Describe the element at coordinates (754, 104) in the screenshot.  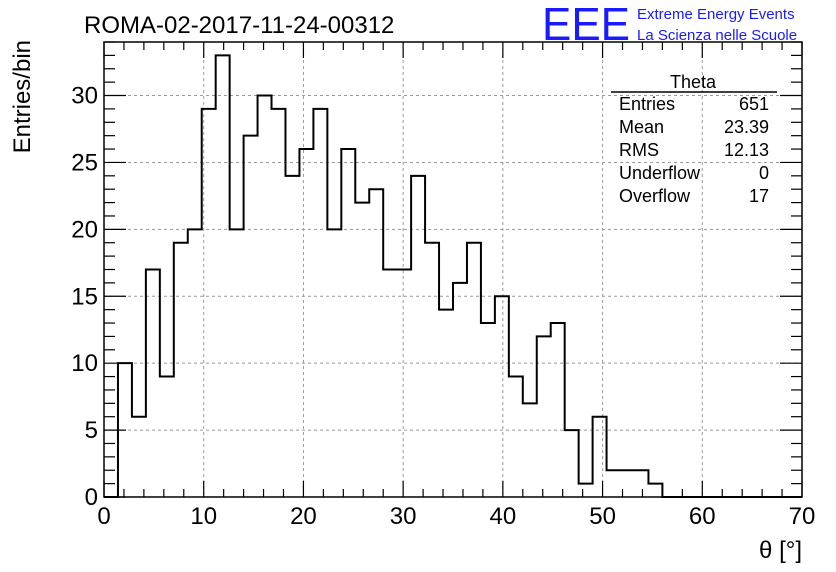
I see `stats-value: 651` at that location.